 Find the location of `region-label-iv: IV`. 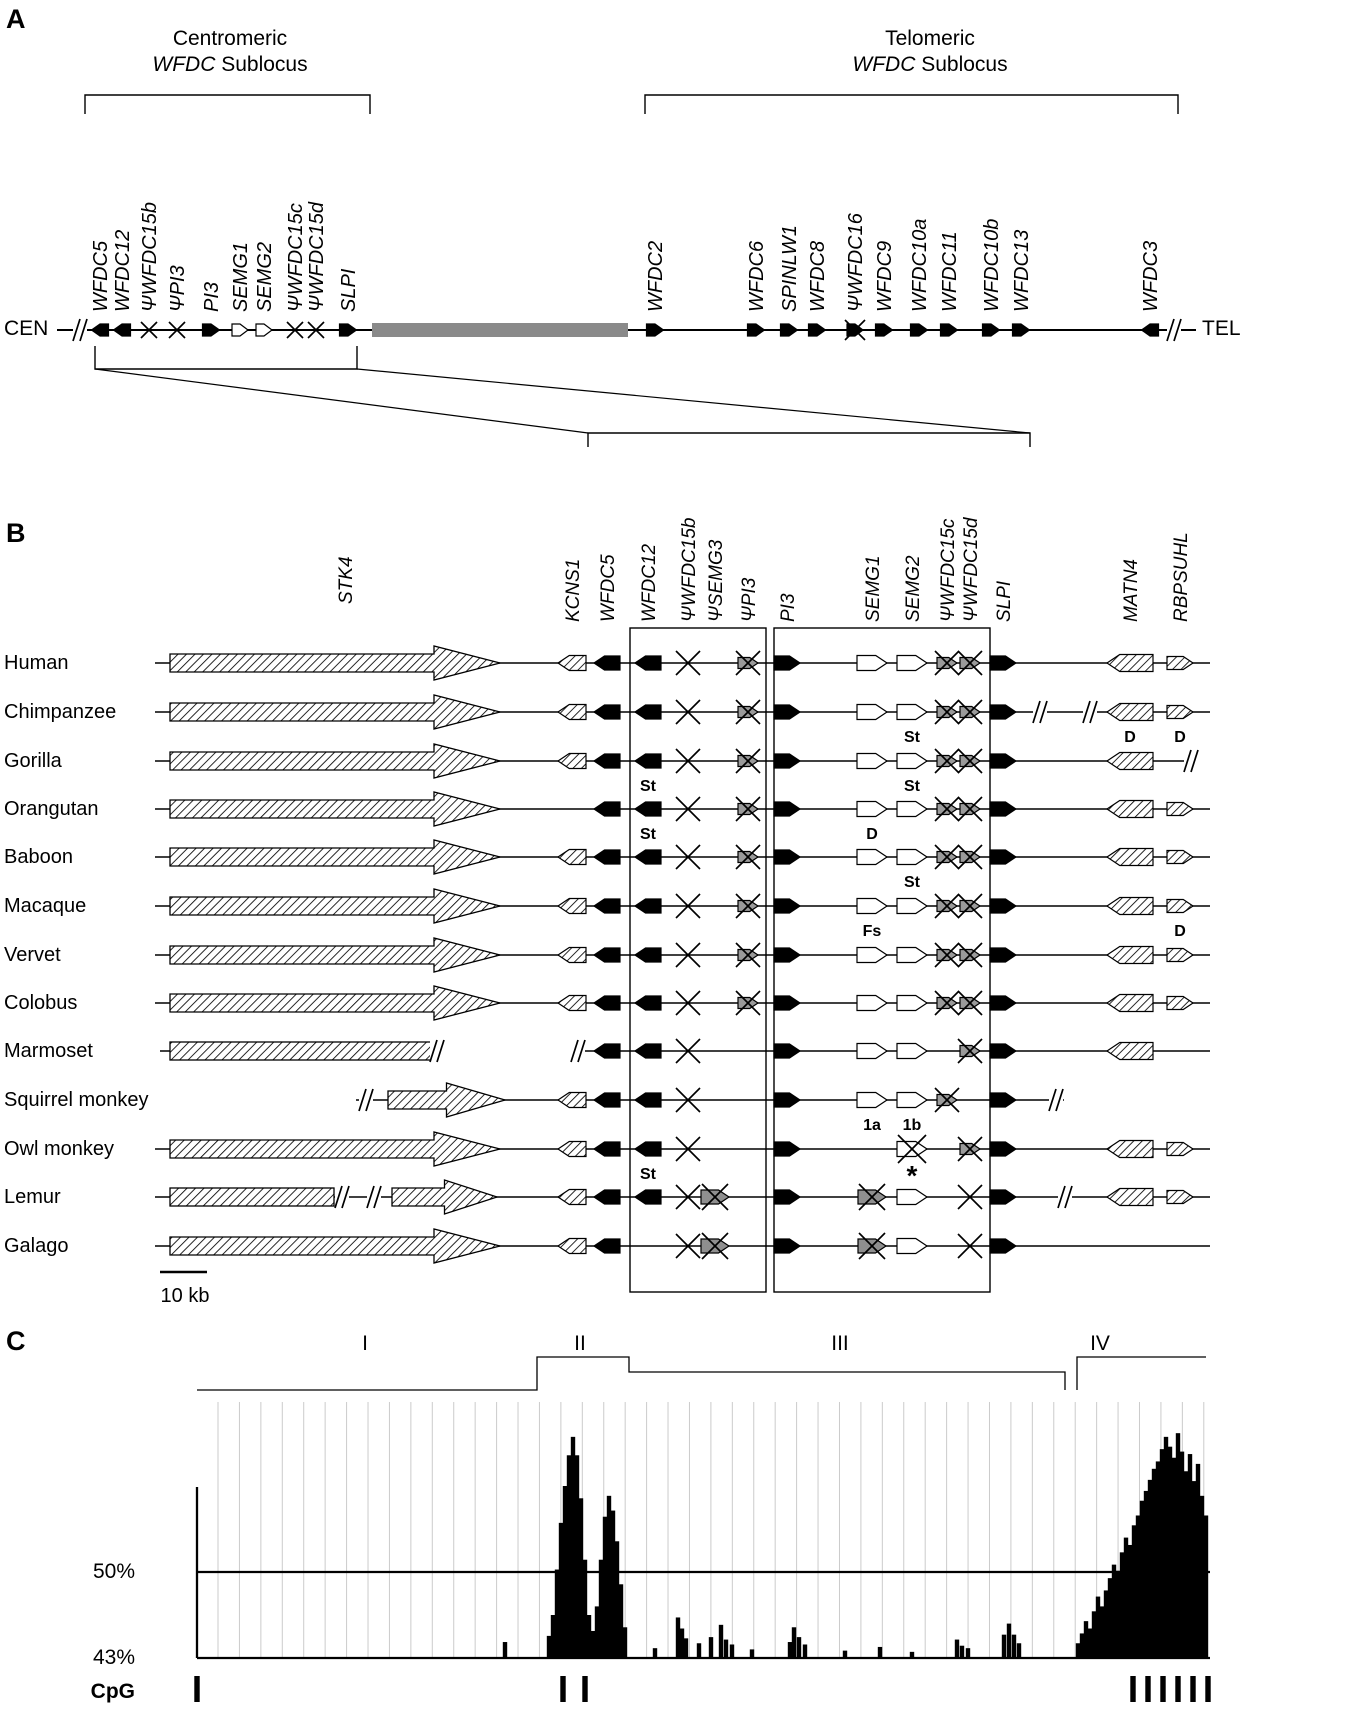

region-label-iv: IV is located at coordinates (1100, 1343).